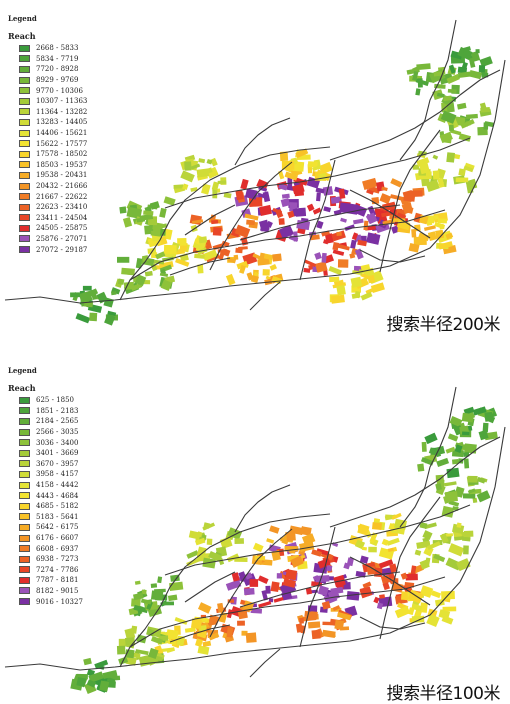 Image resolution: width=510 pixels, height=704 pixels. What do you see at coordinates (62, 196) in the screenshot?
I see `legend-range-label: 21667 - 22622` at bounding box center [62, 196].